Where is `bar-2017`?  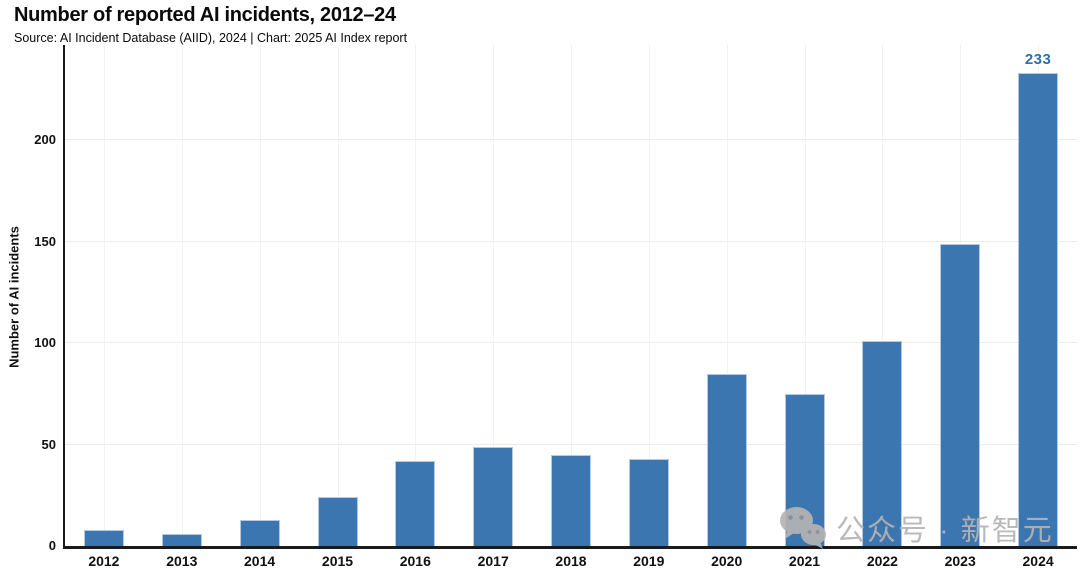 bar-2017 is located at coordinates (493, 496).